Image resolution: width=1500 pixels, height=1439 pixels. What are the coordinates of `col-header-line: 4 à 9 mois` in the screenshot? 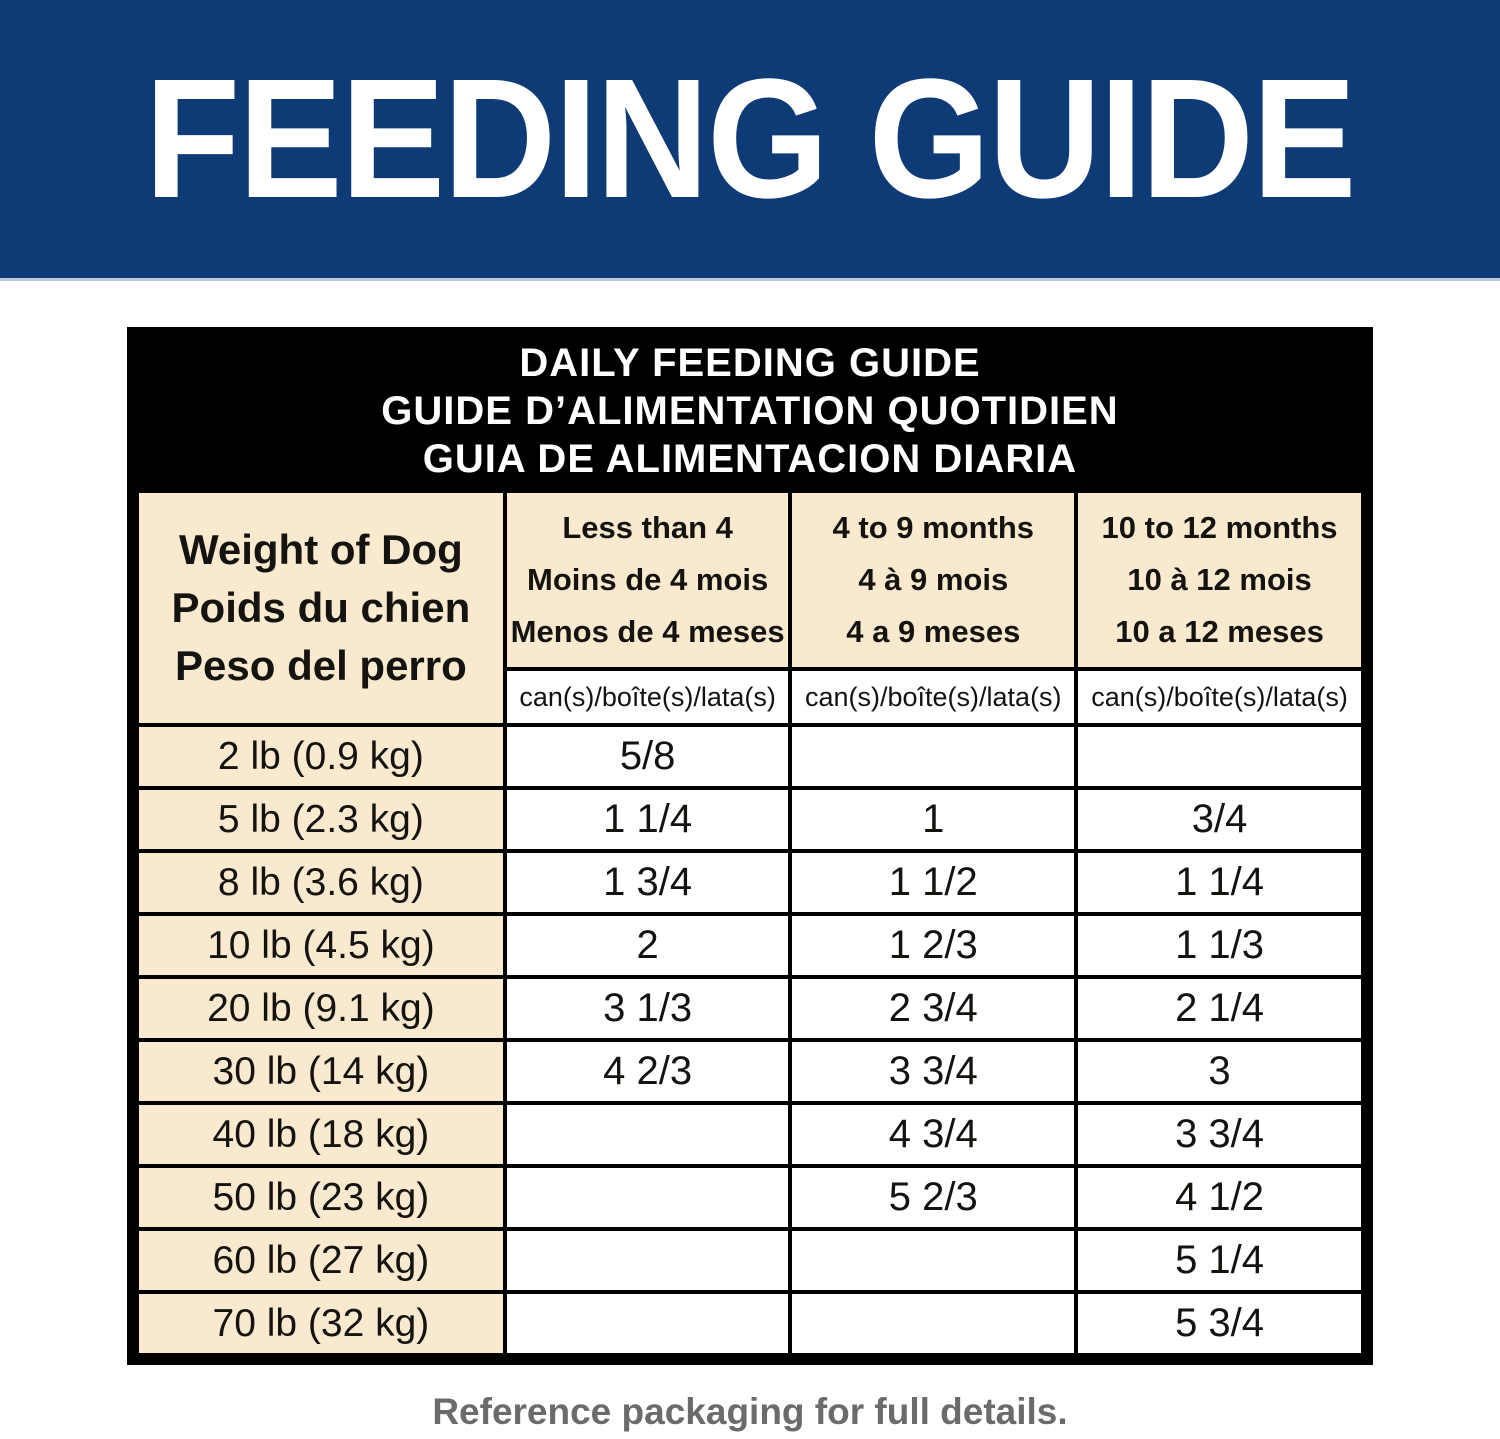 It's located at (933, 579).